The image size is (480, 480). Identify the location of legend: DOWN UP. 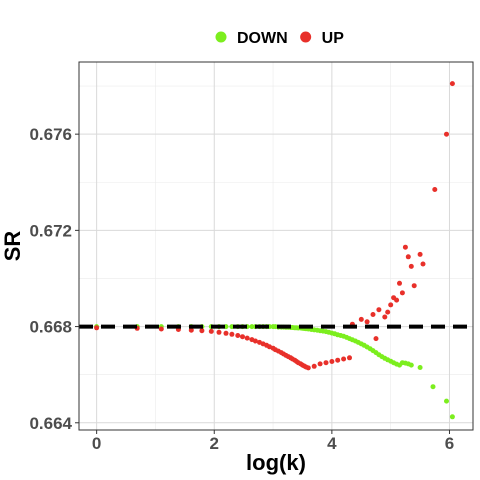
(280, 38).